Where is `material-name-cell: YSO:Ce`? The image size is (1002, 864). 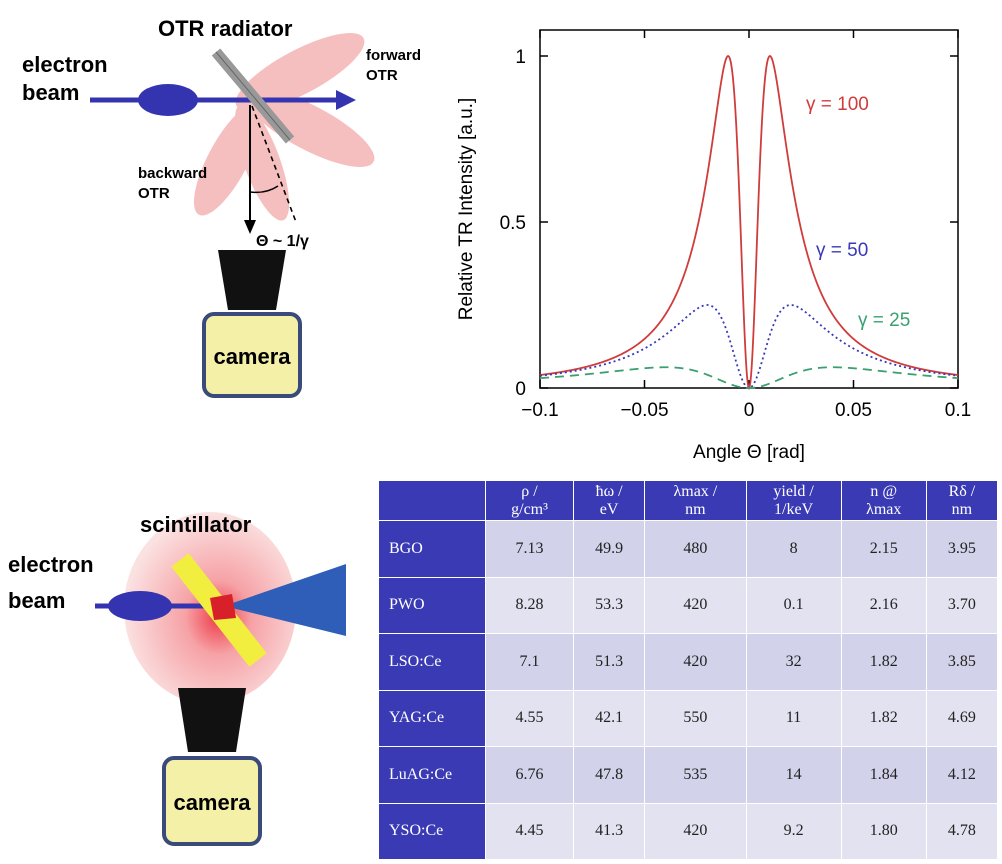 material-name-cell: YSO:Ce is located at coordinates (432, 831).